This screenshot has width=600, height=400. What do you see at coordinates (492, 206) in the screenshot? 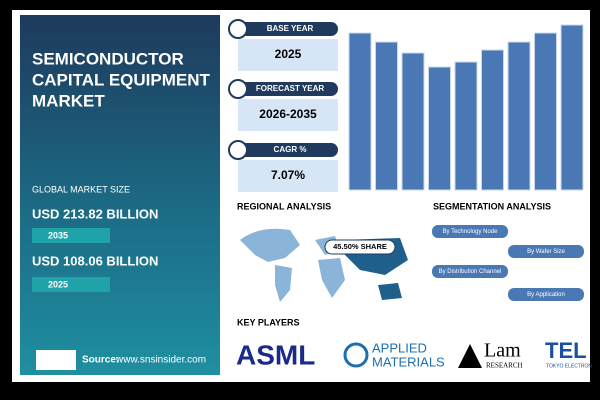
I see `section-title: SEGMENTATION ANALYSIS` at bounding box center [492, 206].